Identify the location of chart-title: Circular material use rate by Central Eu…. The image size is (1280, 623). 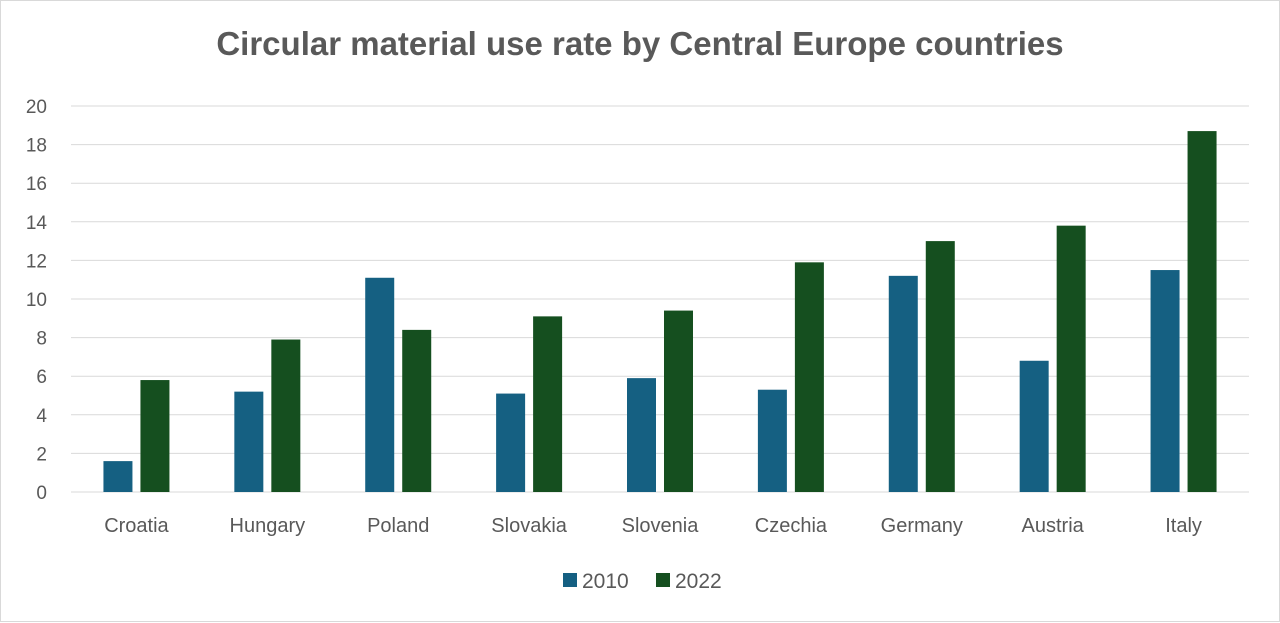
(640, 43).